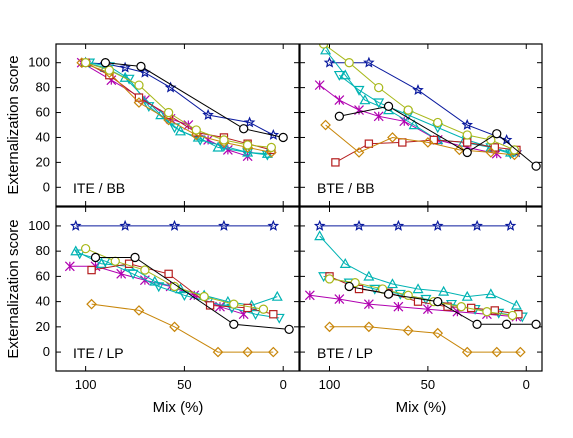  I want to click on panel-title: BTE / LP, so click(345, 353).